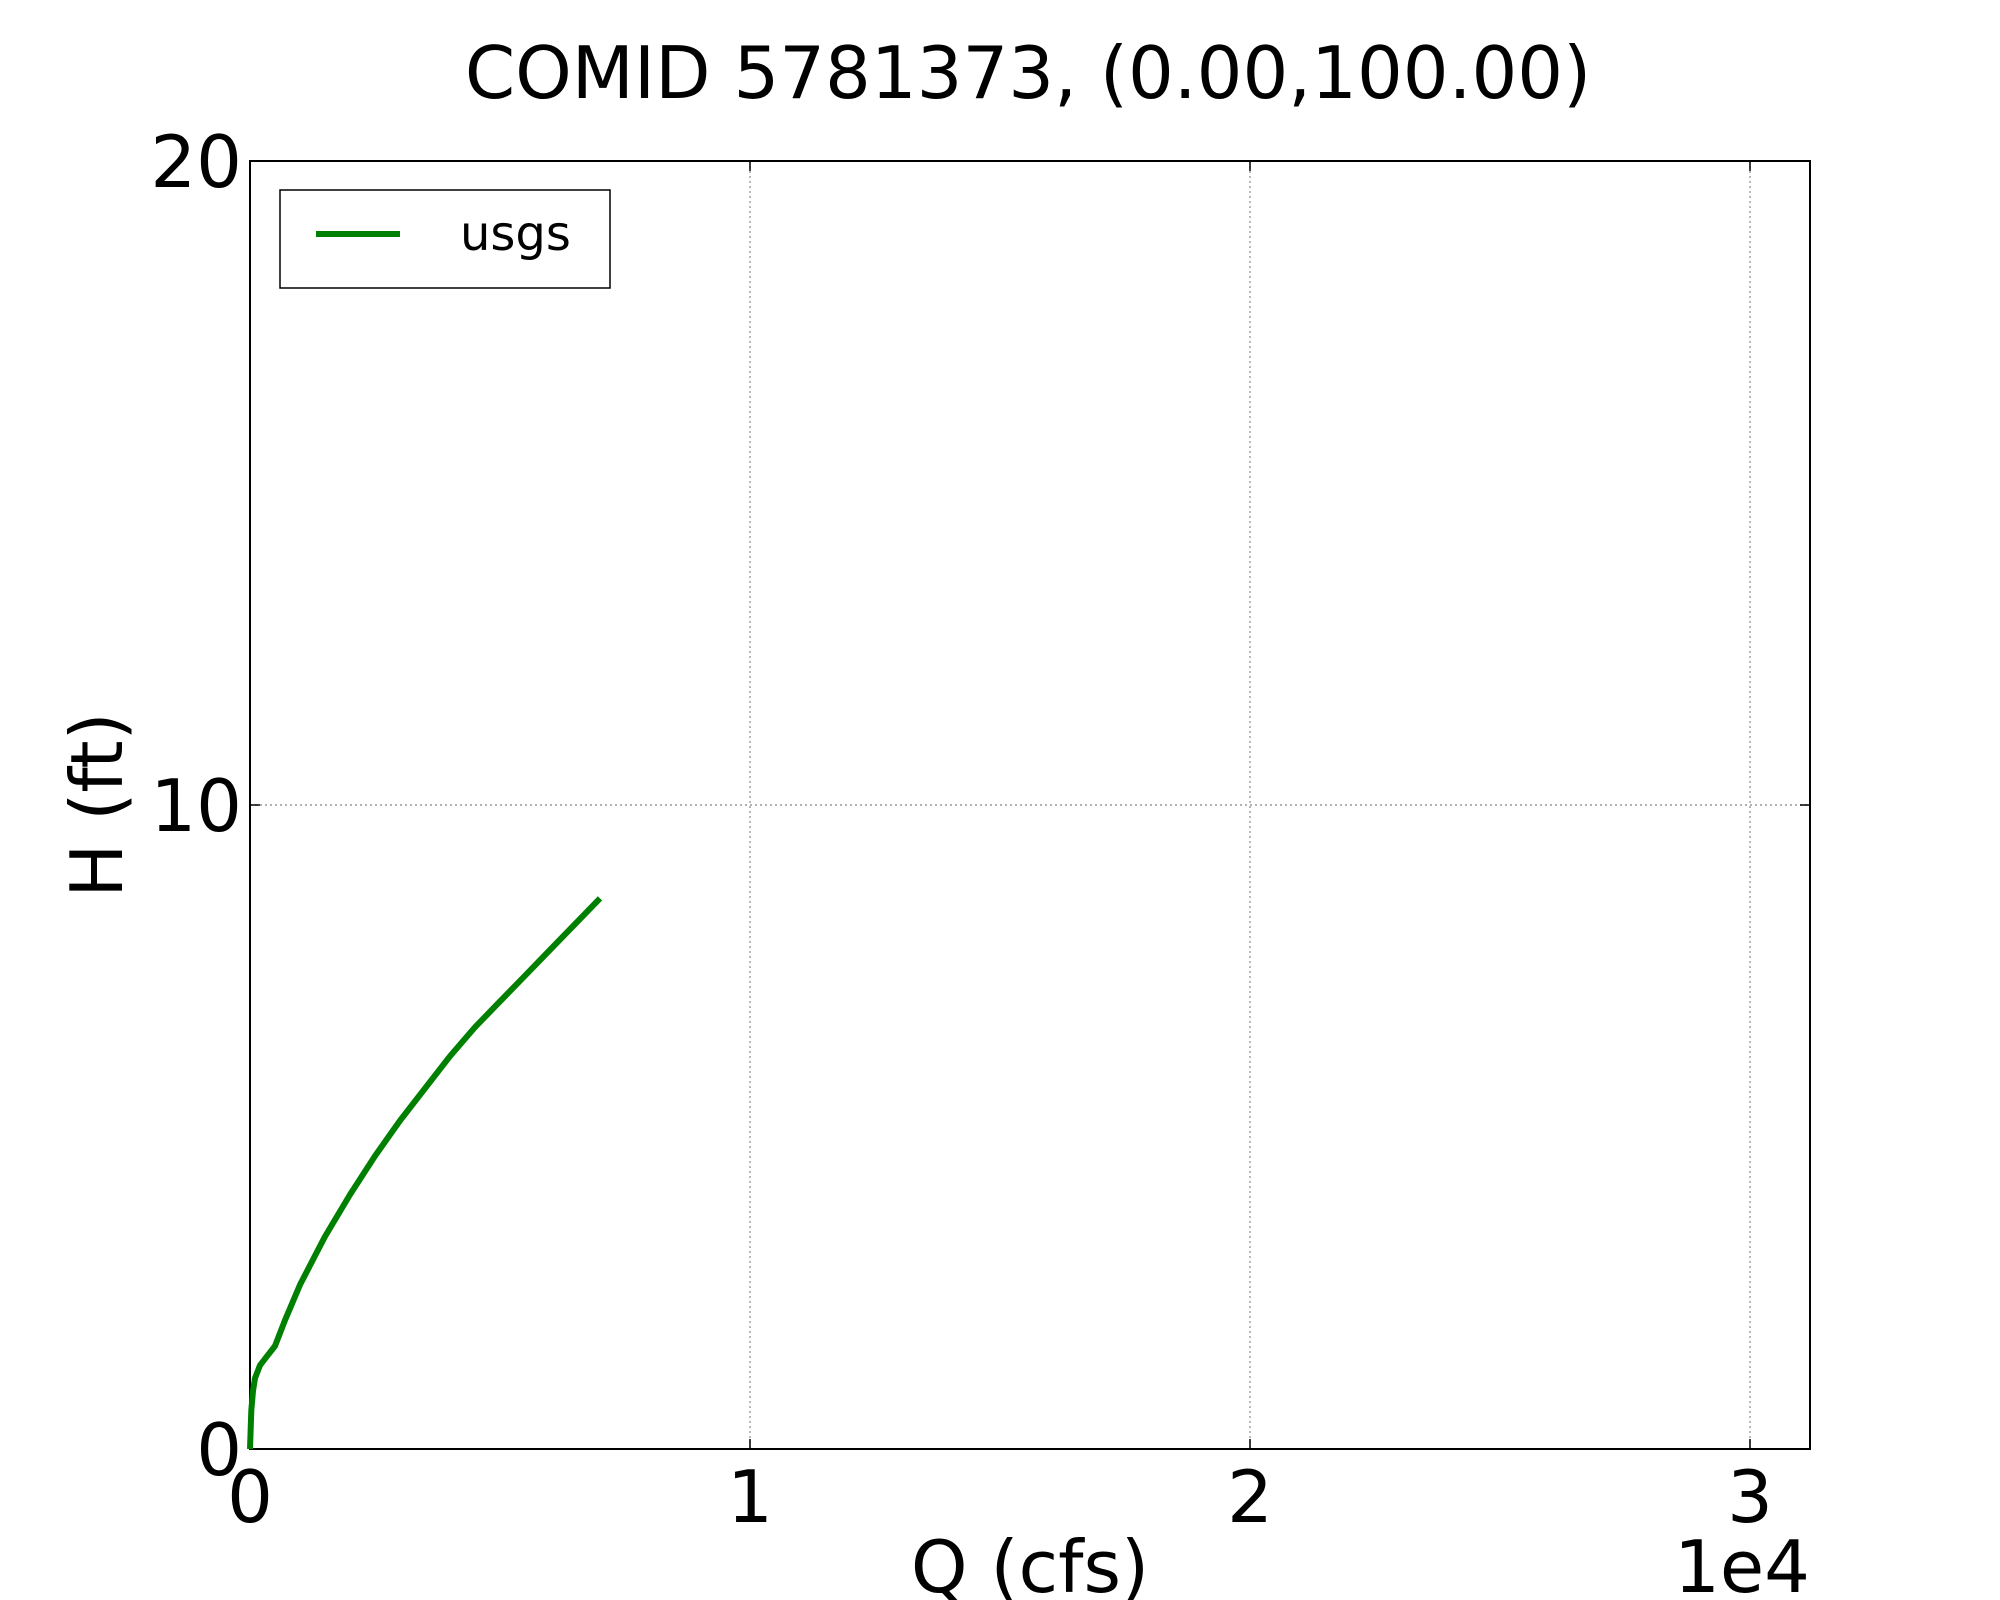 The width and height of the screenshot is (2000, 1600). What do you see at coordinates (1742, 1562) in the screenshot?
I see `x-axis-offset-label: 1e4` at bounding box center [1742, 1562].